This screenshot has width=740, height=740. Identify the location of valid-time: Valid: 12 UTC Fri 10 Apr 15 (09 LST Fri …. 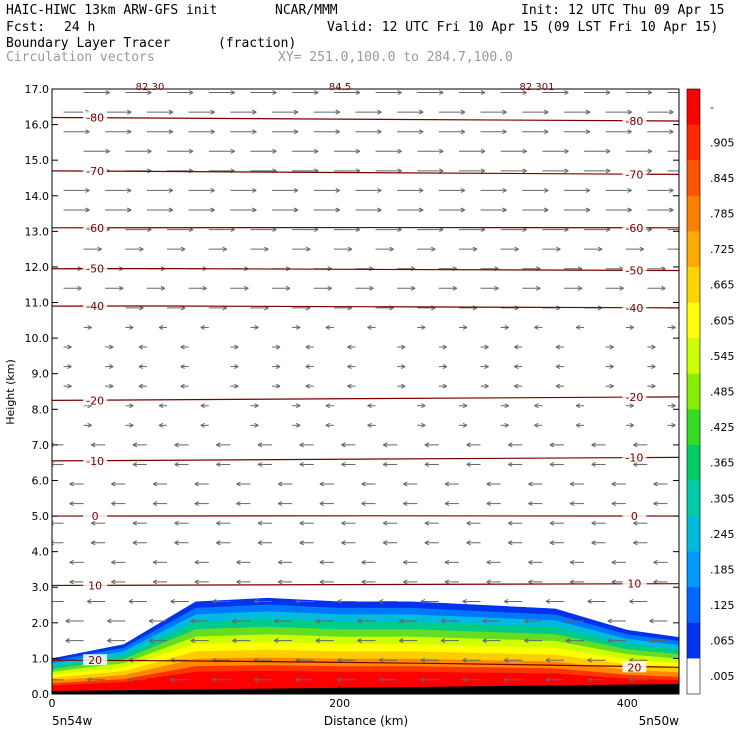
(523, 27).